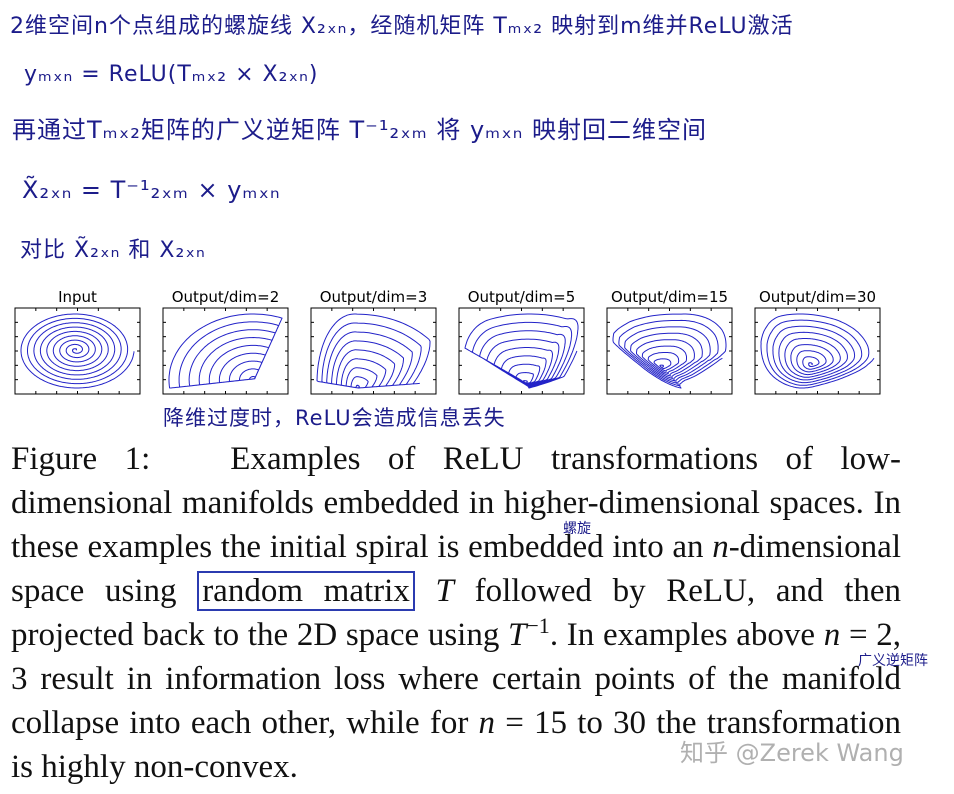 This screenshot has height=794, width=954. What do you see at coordinates (113, 250) in the screenshot?
I see `note: 对比 X̃₂ₓₙ 和 X₂ₓₙ` at bounding box center [113, 250].